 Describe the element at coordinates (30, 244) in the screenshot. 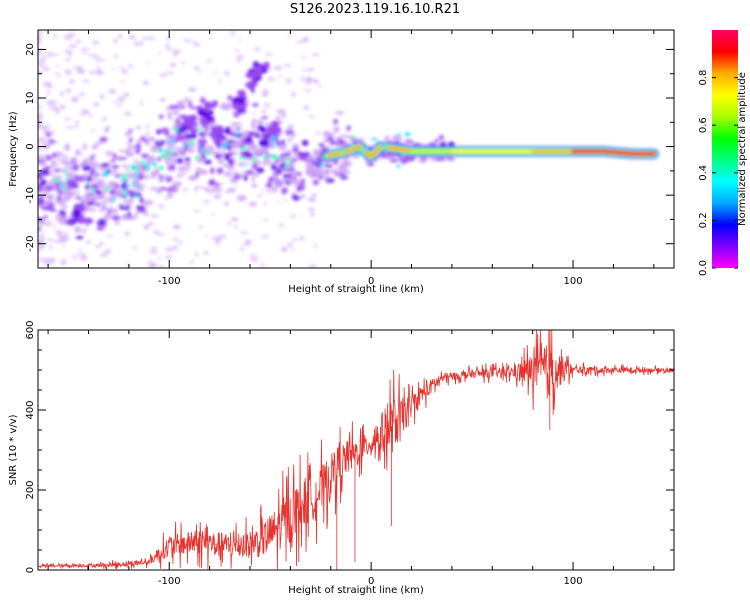

I see `spectrogram-ytick-label: -20` at that location.